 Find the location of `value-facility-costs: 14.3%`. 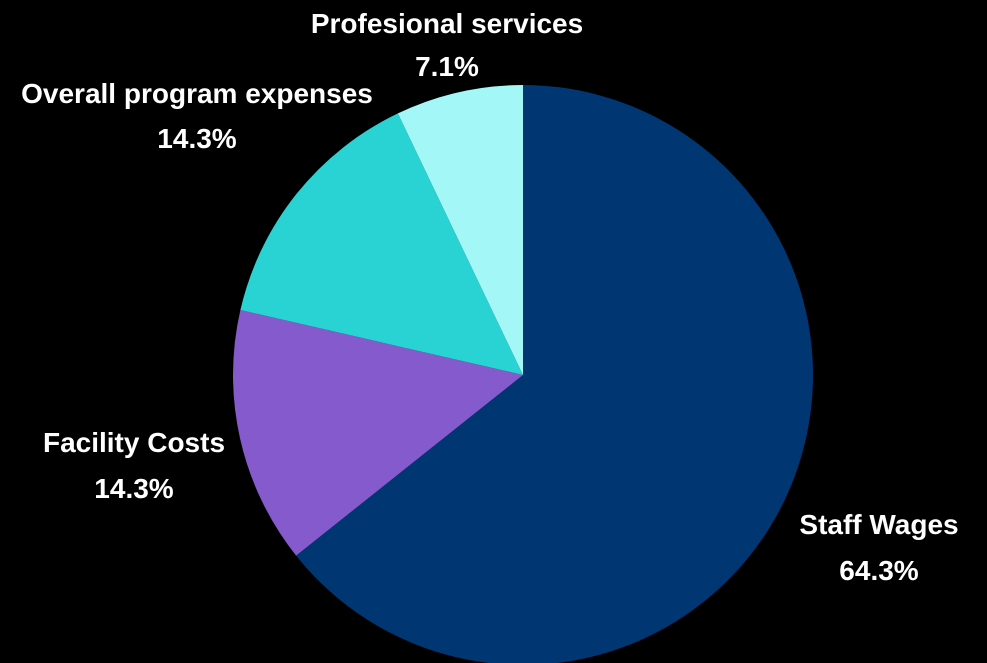

value-facility-costs: 14.3% is located at coordinates (133, 488).